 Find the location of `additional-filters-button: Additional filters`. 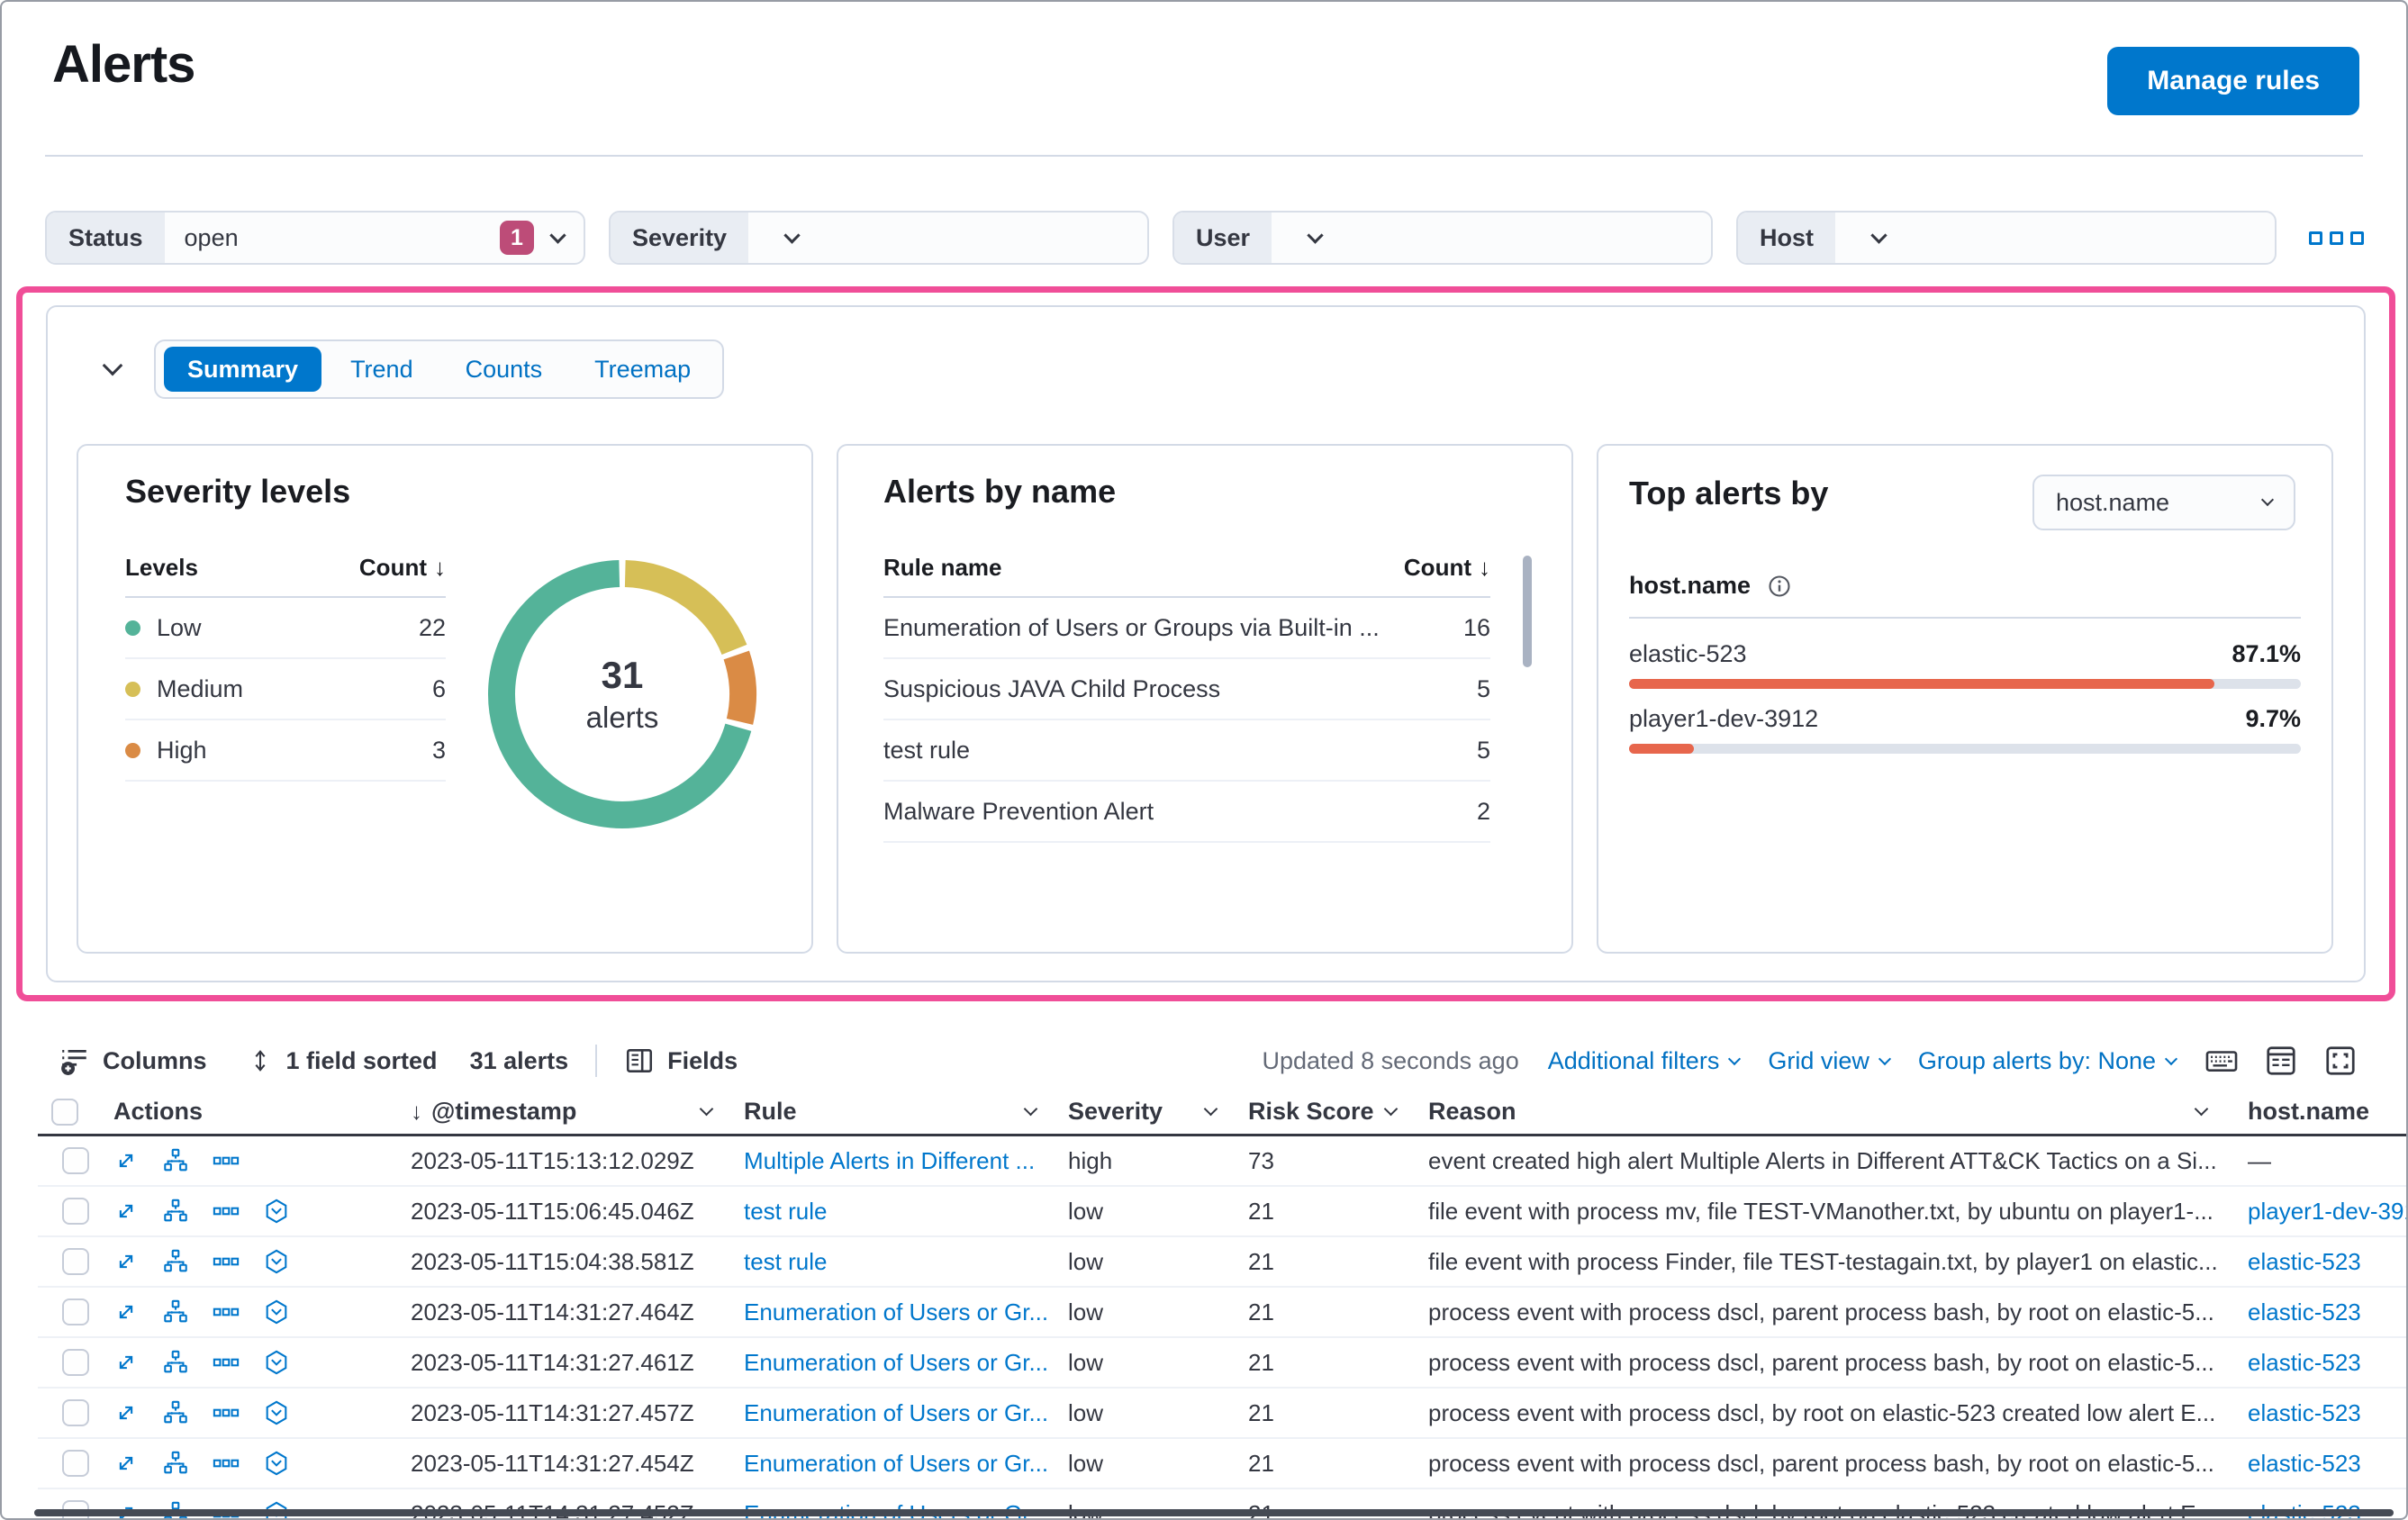

additional-filters-button: Additional filters is located at coordinates (1645, 1061).